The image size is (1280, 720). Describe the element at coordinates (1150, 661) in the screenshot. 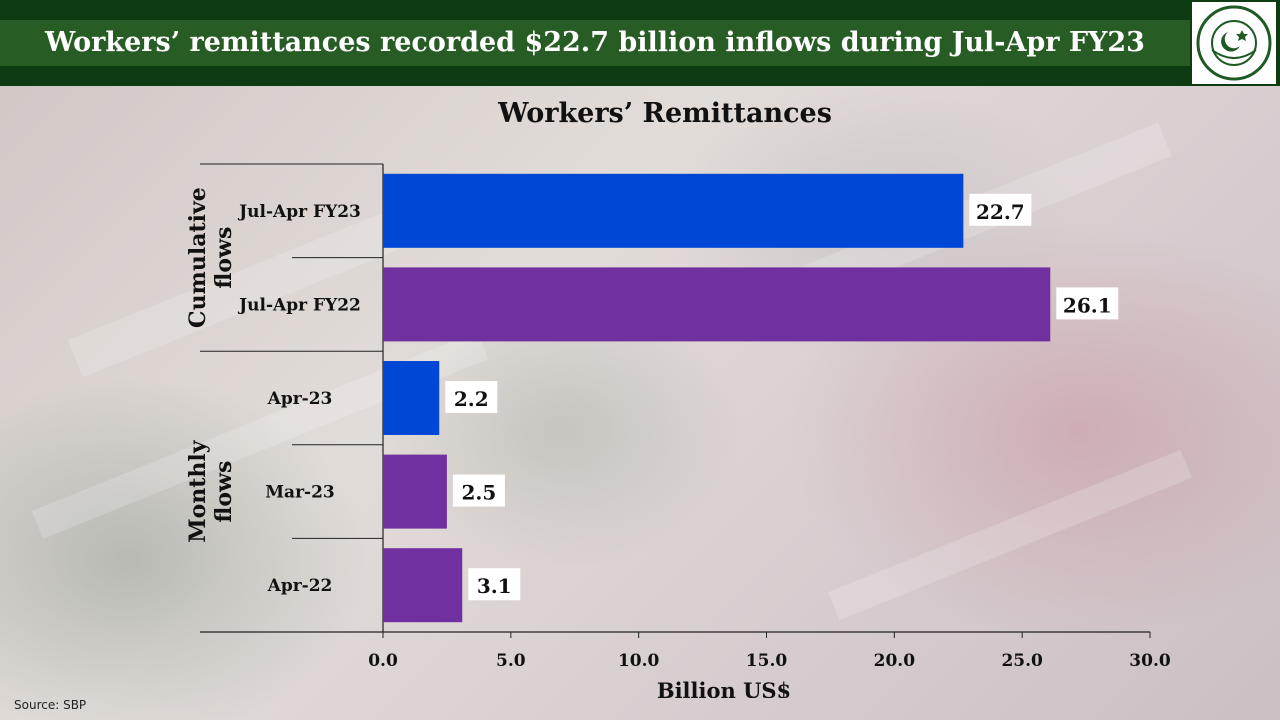

I see `x-tick-label: 30.0` at that location.